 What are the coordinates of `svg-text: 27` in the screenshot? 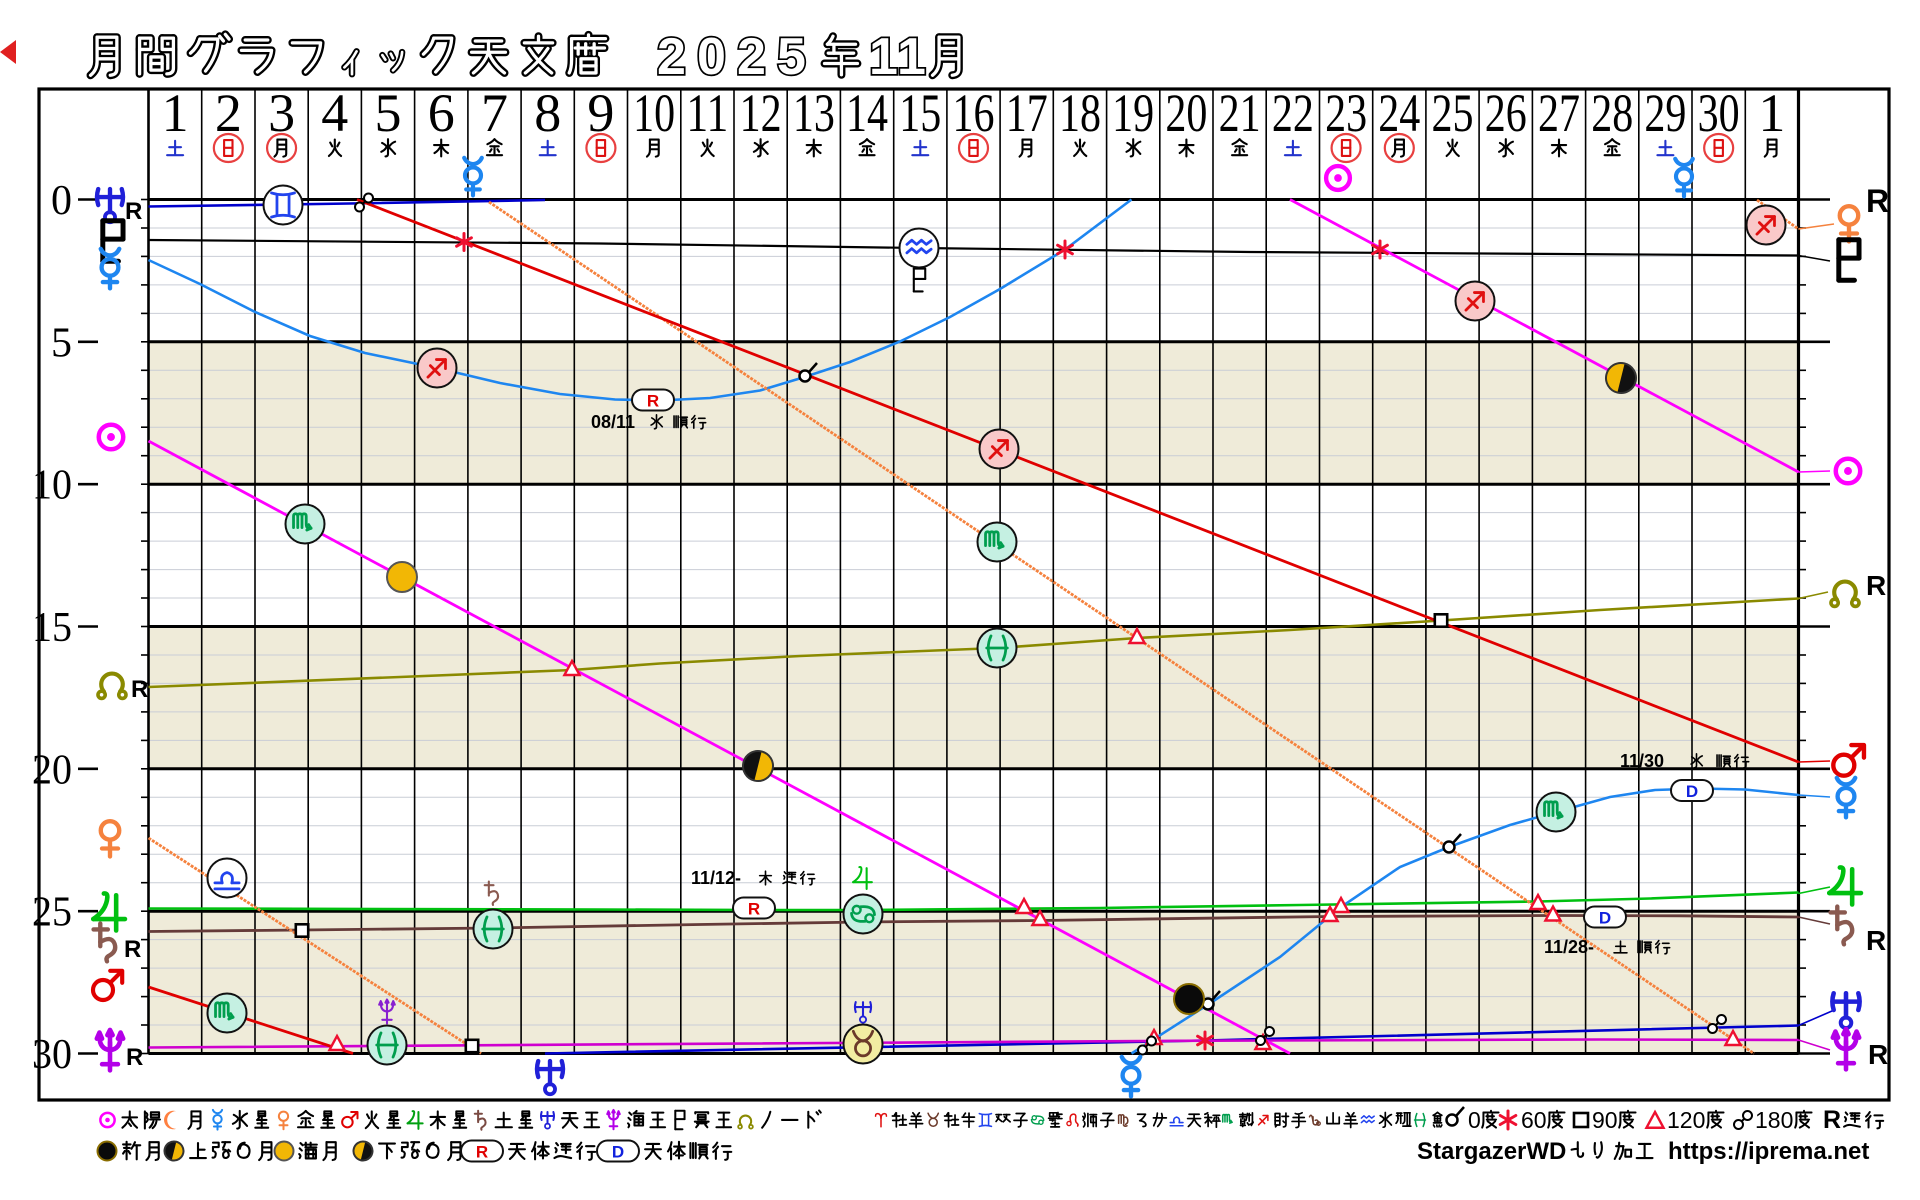 It's located at (1559, 113).